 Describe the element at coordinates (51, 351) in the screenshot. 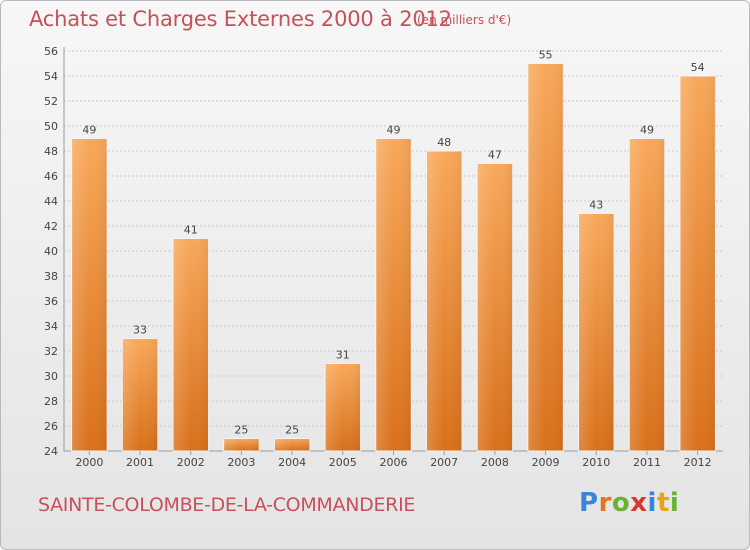

I see `y-tick-label: 32` at that location.